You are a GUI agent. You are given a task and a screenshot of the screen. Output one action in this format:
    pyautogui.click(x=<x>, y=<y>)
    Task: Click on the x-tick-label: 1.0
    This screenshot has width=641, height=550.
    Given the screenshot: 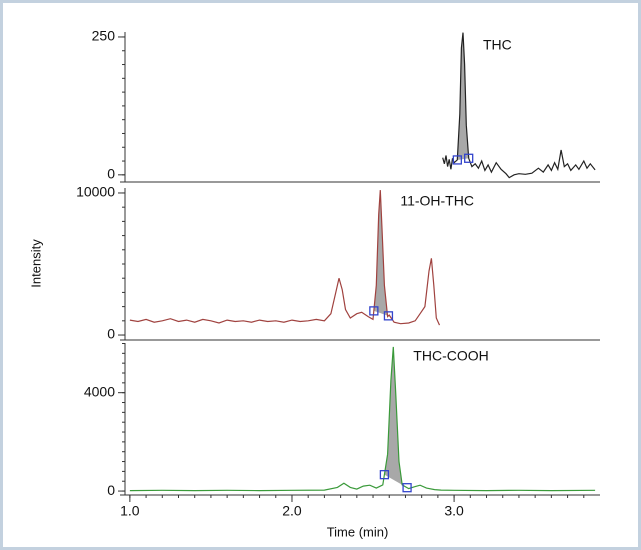 What is the action you would take?
    pyautogui.click(x=130, y=511)
    